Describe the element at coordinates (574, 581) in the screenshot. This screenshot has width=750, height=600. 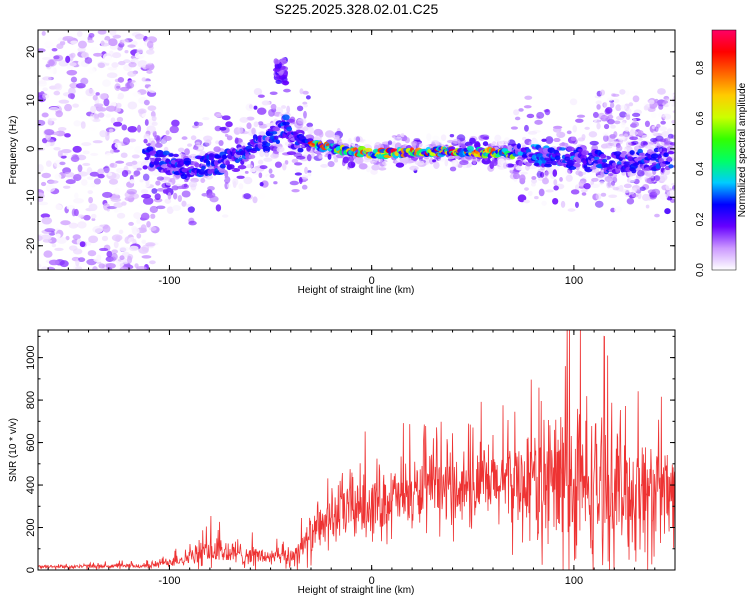
I see `snr-x-tick-label: 100` at that location.